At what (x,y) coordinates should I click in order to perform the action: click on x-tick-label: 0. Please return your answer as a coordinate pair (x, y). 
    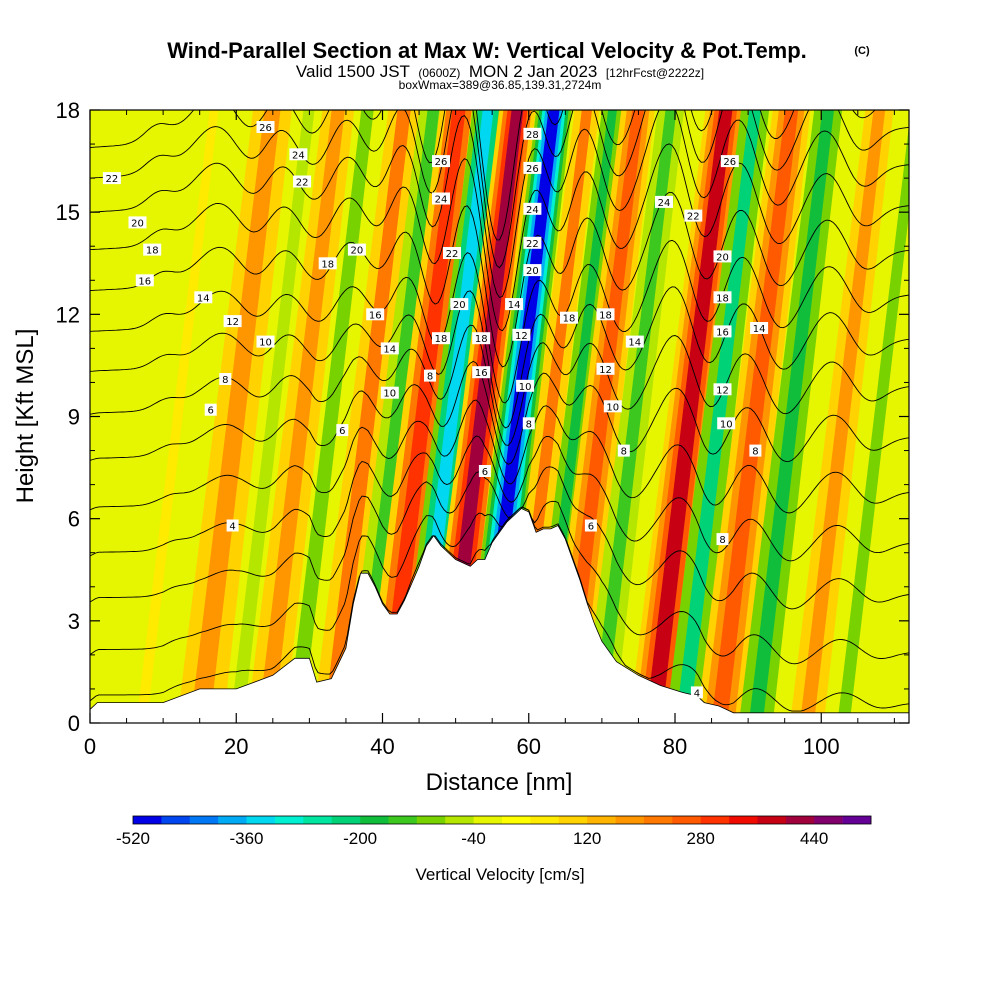
    Looking at the image, I should click on (90, 746).